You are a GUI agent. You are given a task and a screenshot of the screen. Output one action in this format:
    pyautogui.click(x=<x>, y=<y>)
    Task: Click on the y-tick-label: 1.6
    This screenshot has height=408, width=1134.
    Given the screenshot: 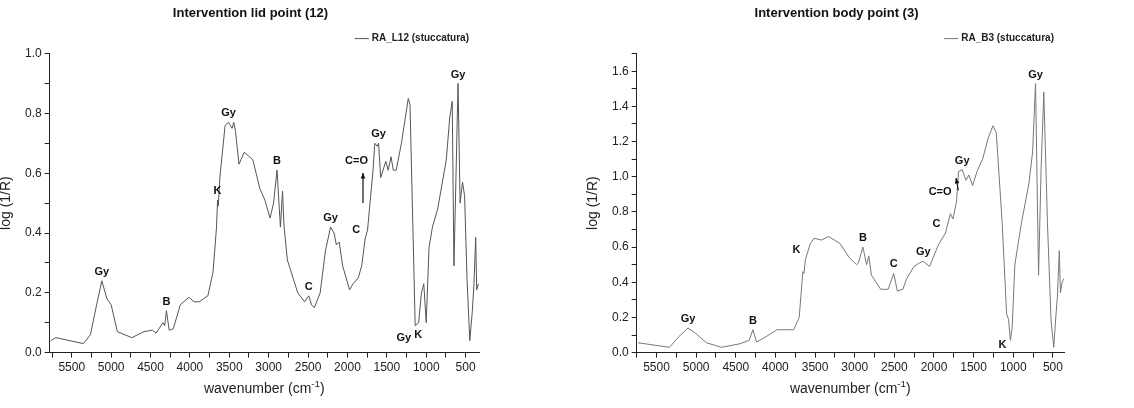 What is the action you would take?
    pyautogui.click(x=620, y=70)
    